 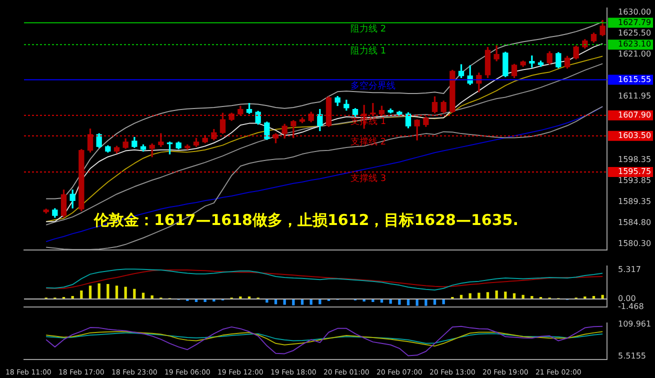 I want to click on ref-line-label: 支撑线 3, so click(x=368, y=178).